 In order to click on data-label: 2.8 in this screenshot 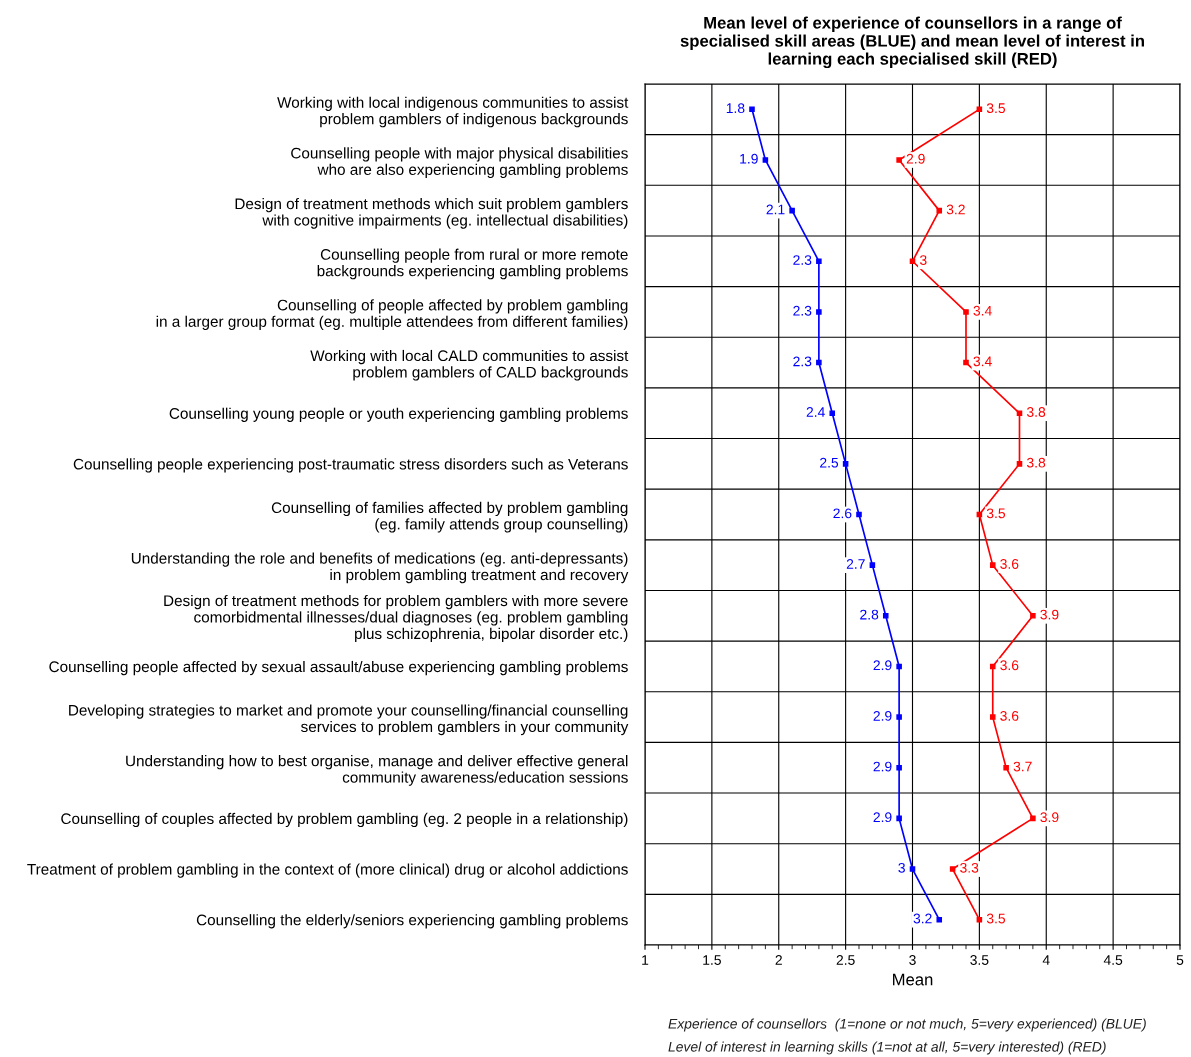, I will do `click(869, 614)`.